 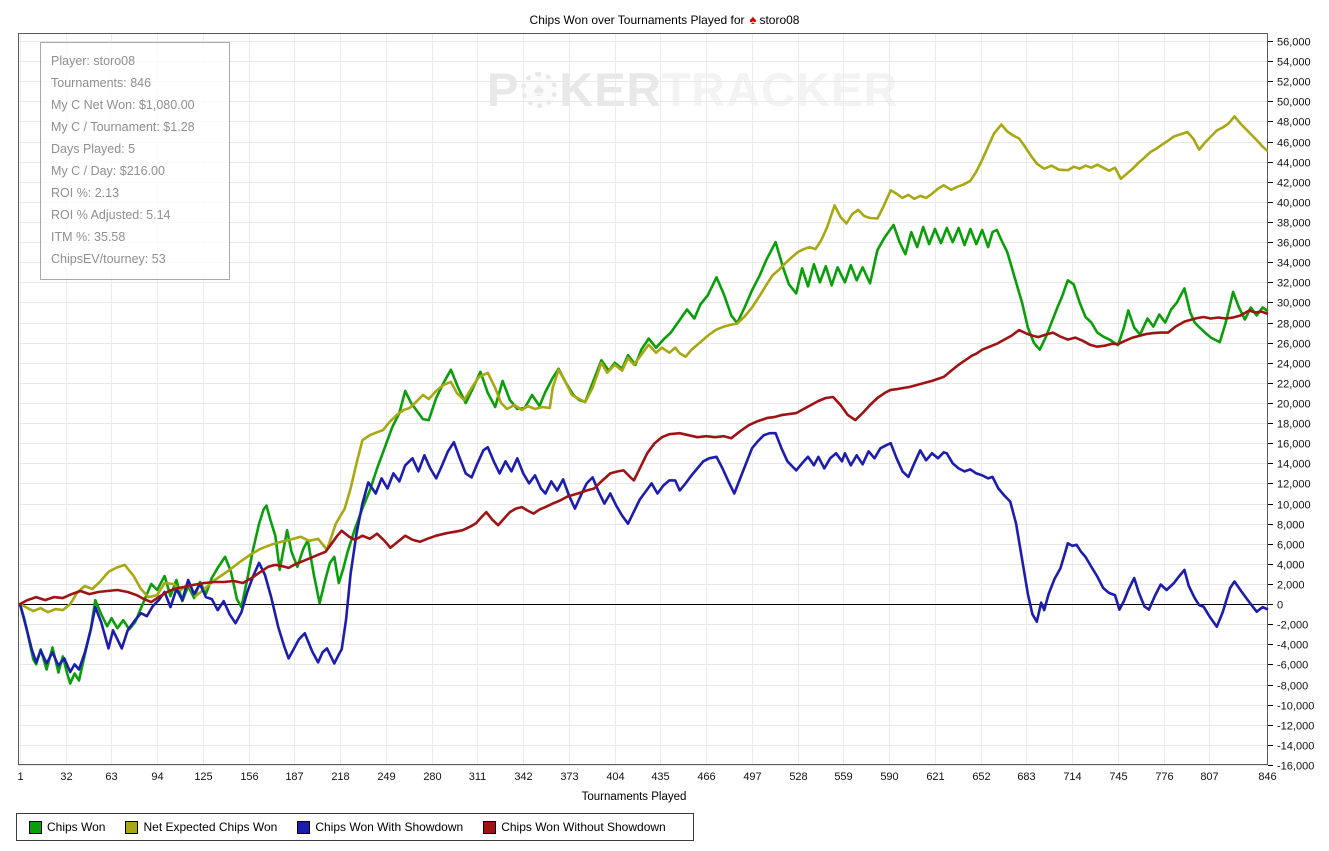 I want to click on stats-row: Tournaments: 846, so click(x=101, y=83).